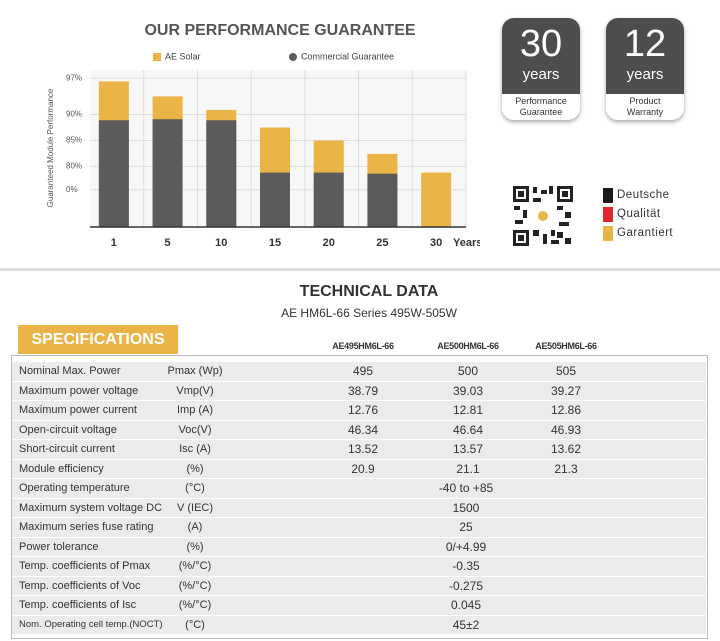  I want to click on badge-caption: Product Warranty, so click(645, 106).